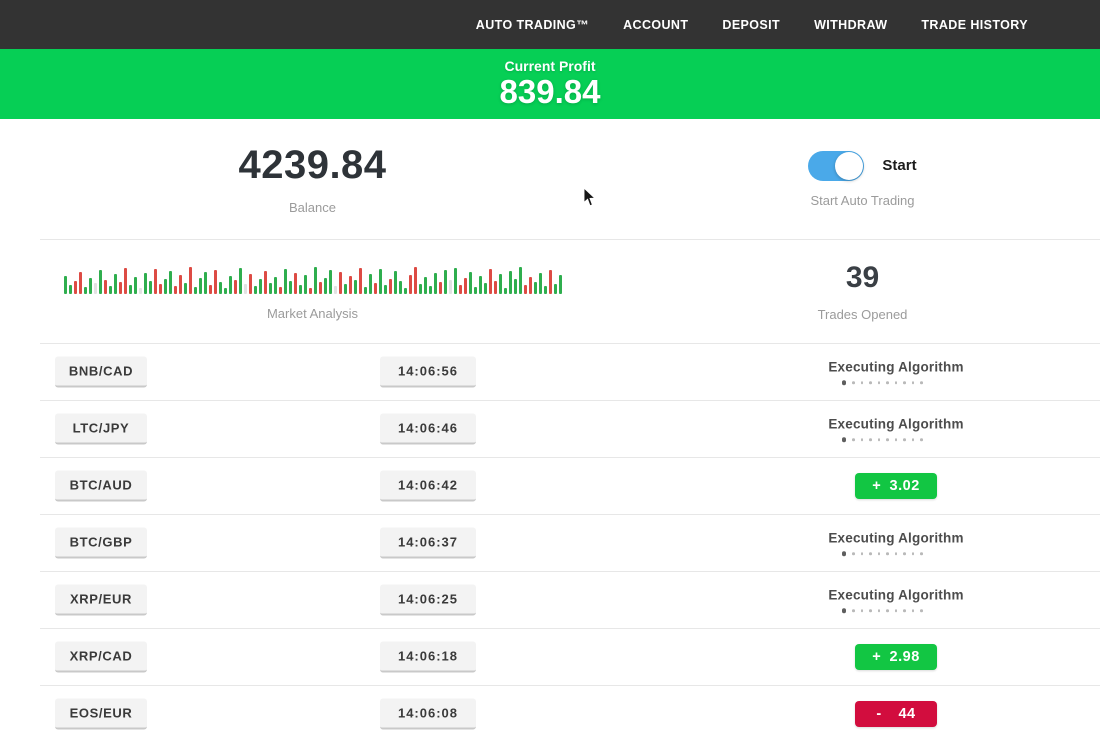 The width and height of the screenshot is (1100, 742). I want to click on time-badge: 14:06:08, so click(428, 714).